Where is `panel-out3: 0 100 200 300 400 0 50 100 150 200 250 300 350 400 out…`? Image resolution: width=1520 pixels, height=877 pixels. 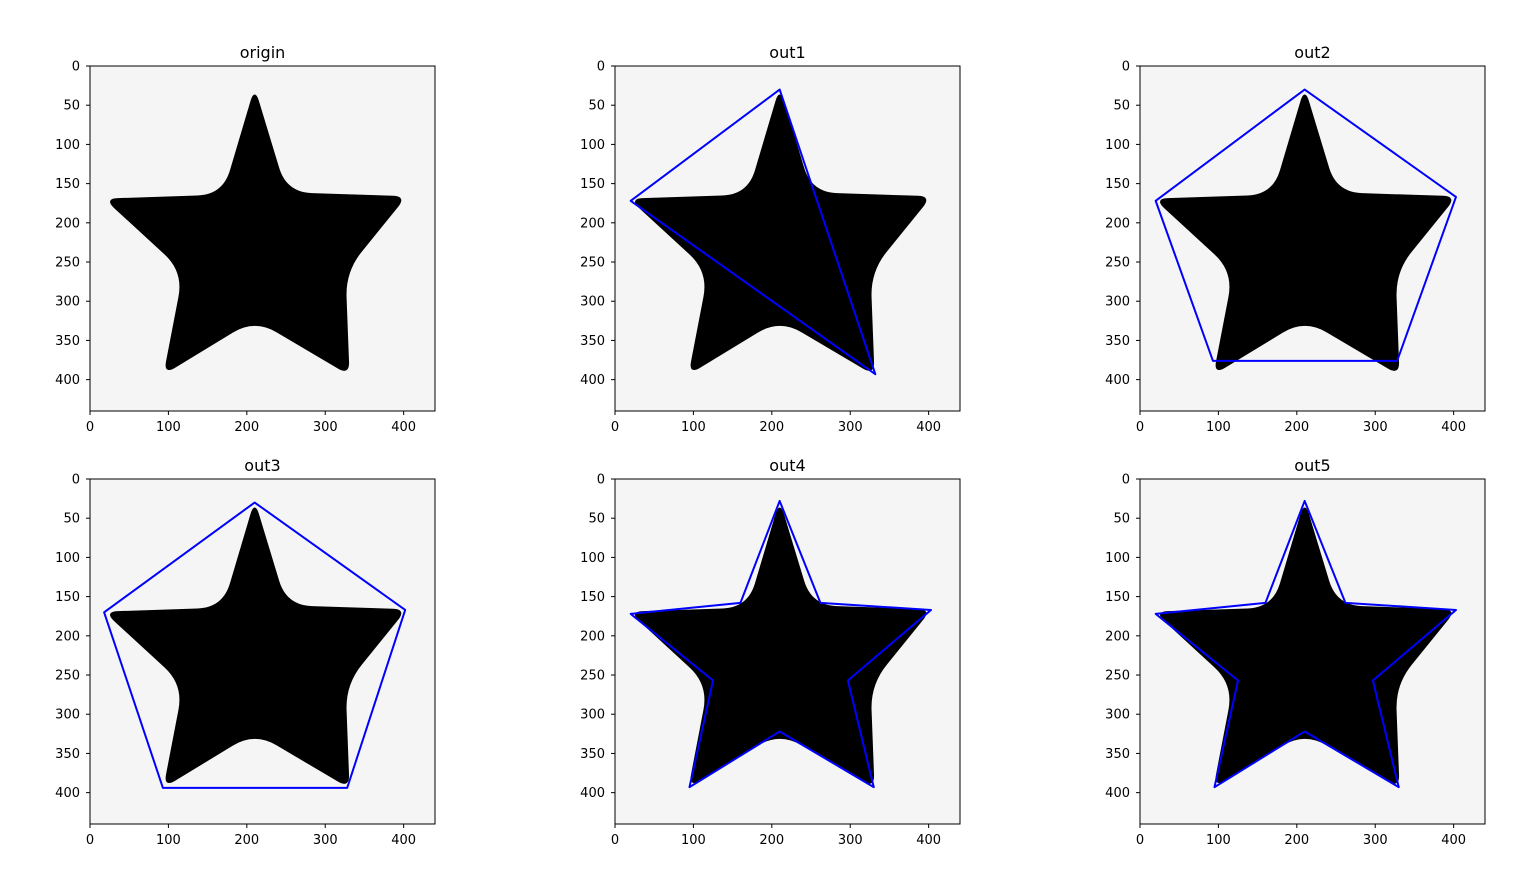 panel-out3: 0 100 200 300 400 0 50 100 150 200 250 300 350 400 out… is located at coordinates (245, 652).